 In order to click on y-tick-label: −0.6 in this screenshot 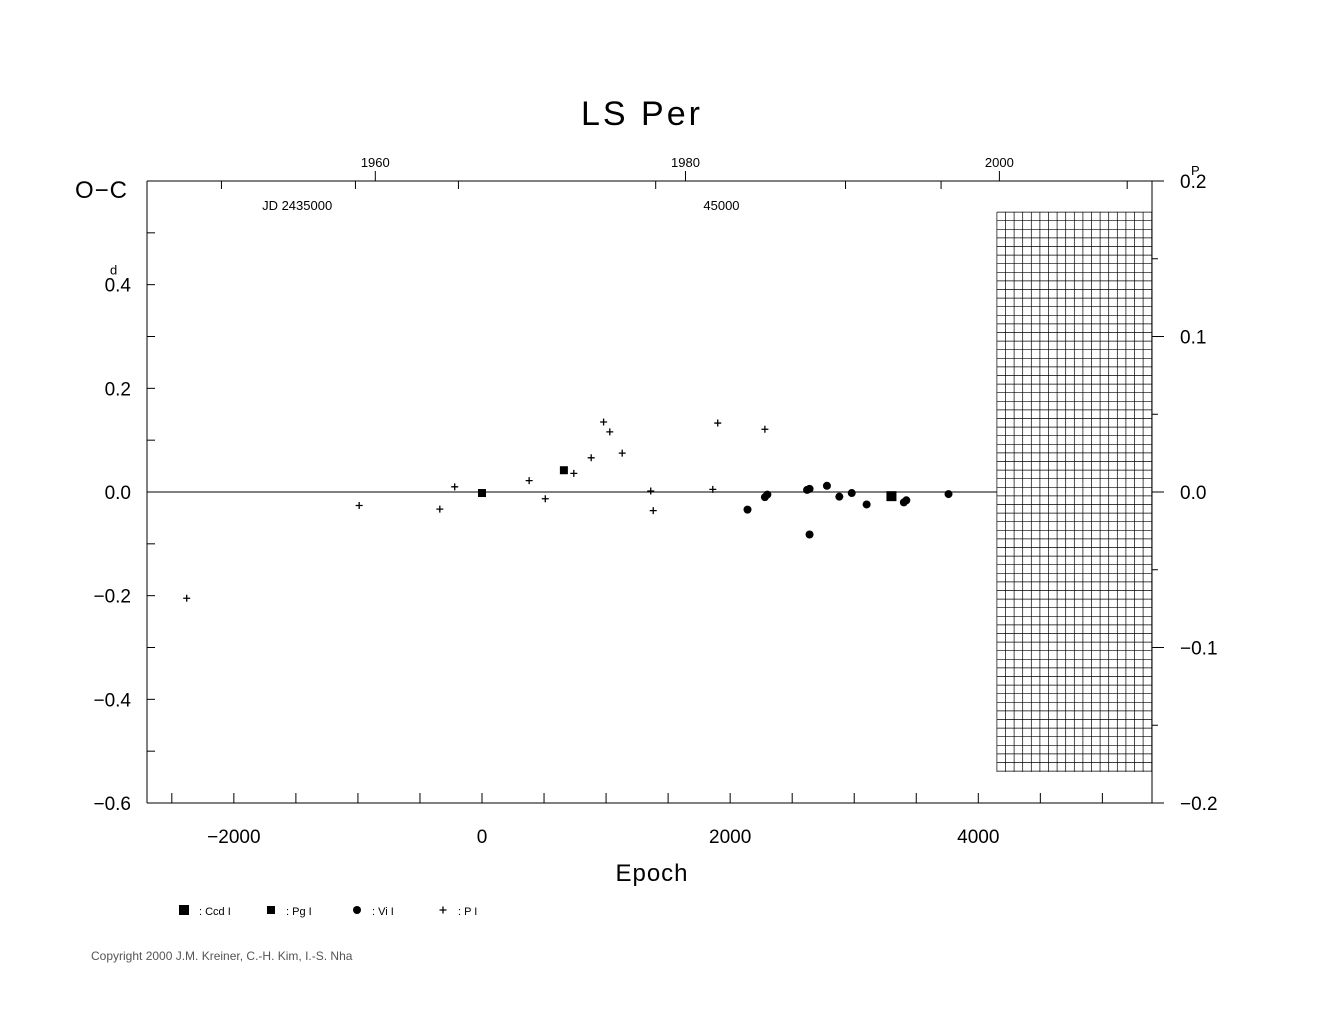, I will do `click(112, 804)`.